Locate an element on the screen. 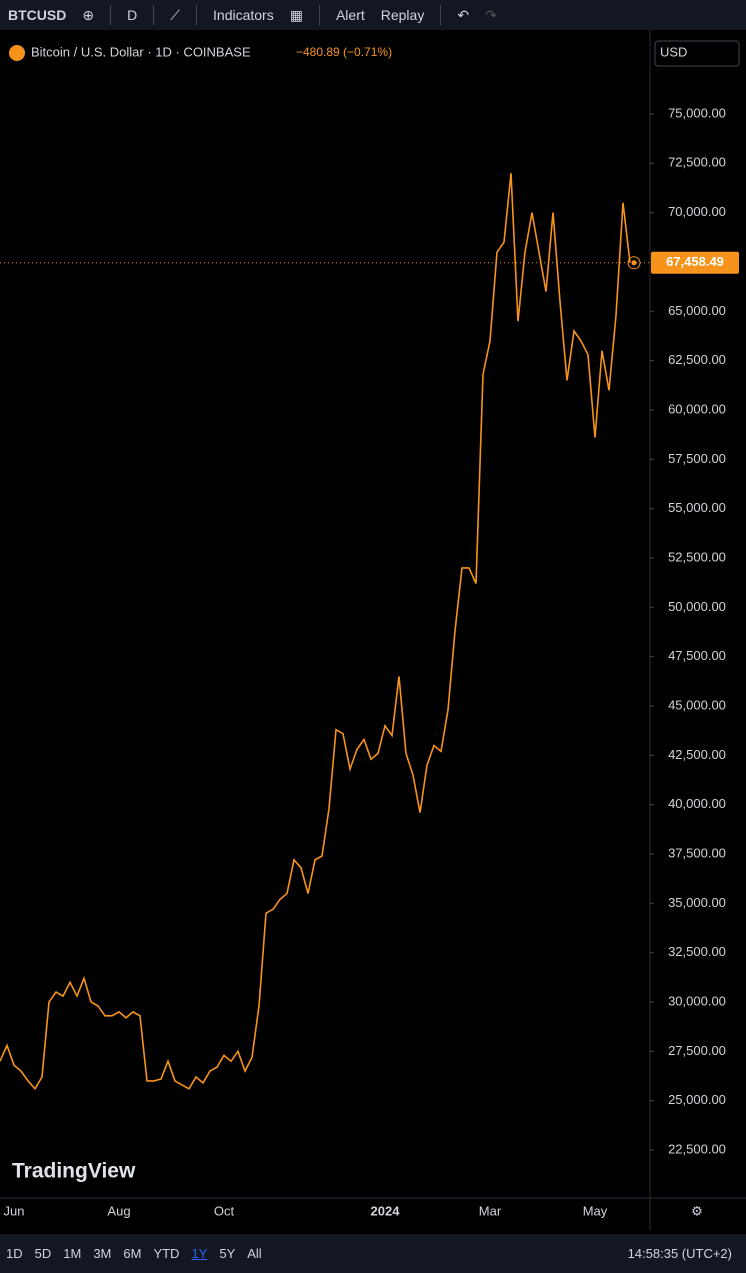 The height and width of the screenshot is (1273, 746). y-tick-label: 32,500.00 is located at coordinates (697, 951).